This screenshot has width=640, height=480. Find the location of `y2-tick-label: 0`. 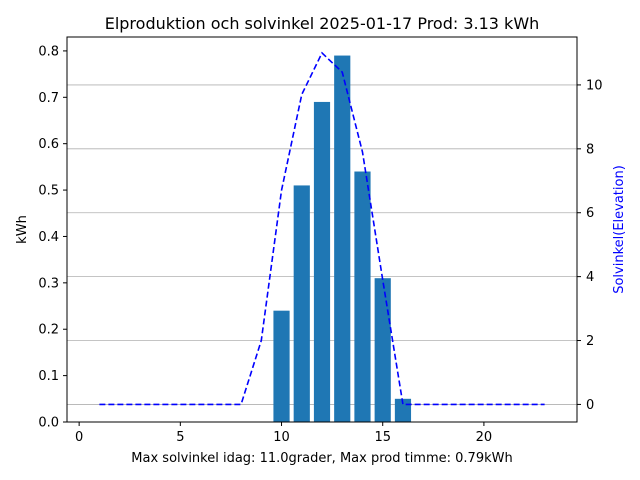

y2-tick-label: 0 is located at coordinates (590, 405).